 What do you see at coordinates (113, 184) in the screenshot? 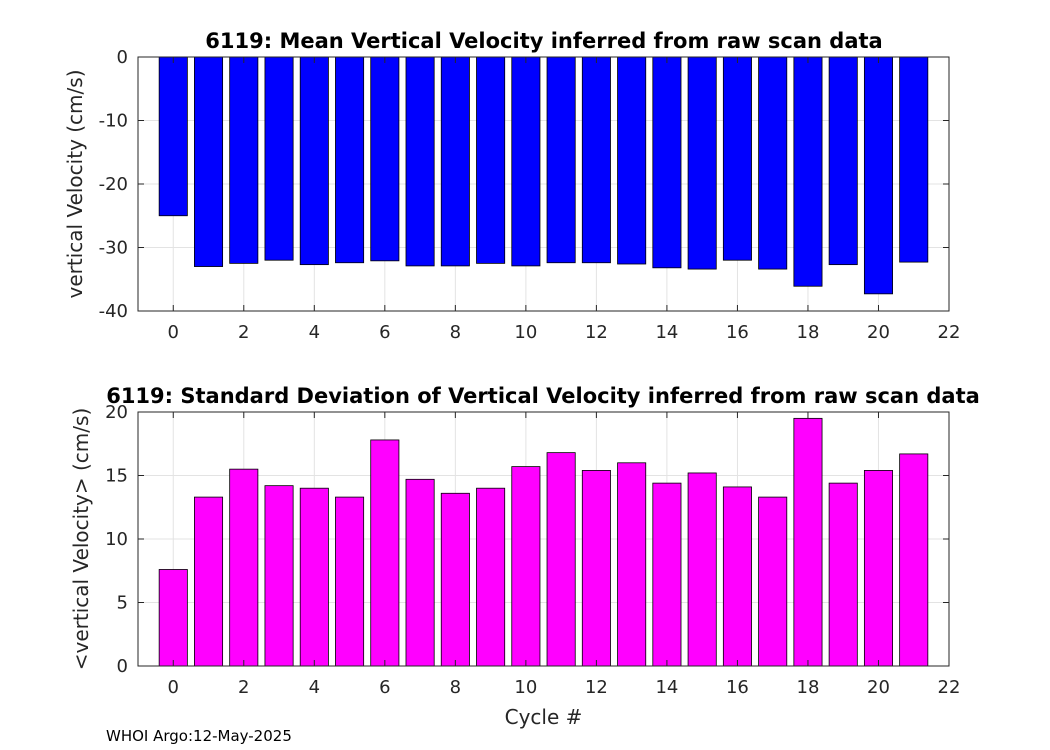
I see `y-tick-label: -20` at bounding box center [113, 184].